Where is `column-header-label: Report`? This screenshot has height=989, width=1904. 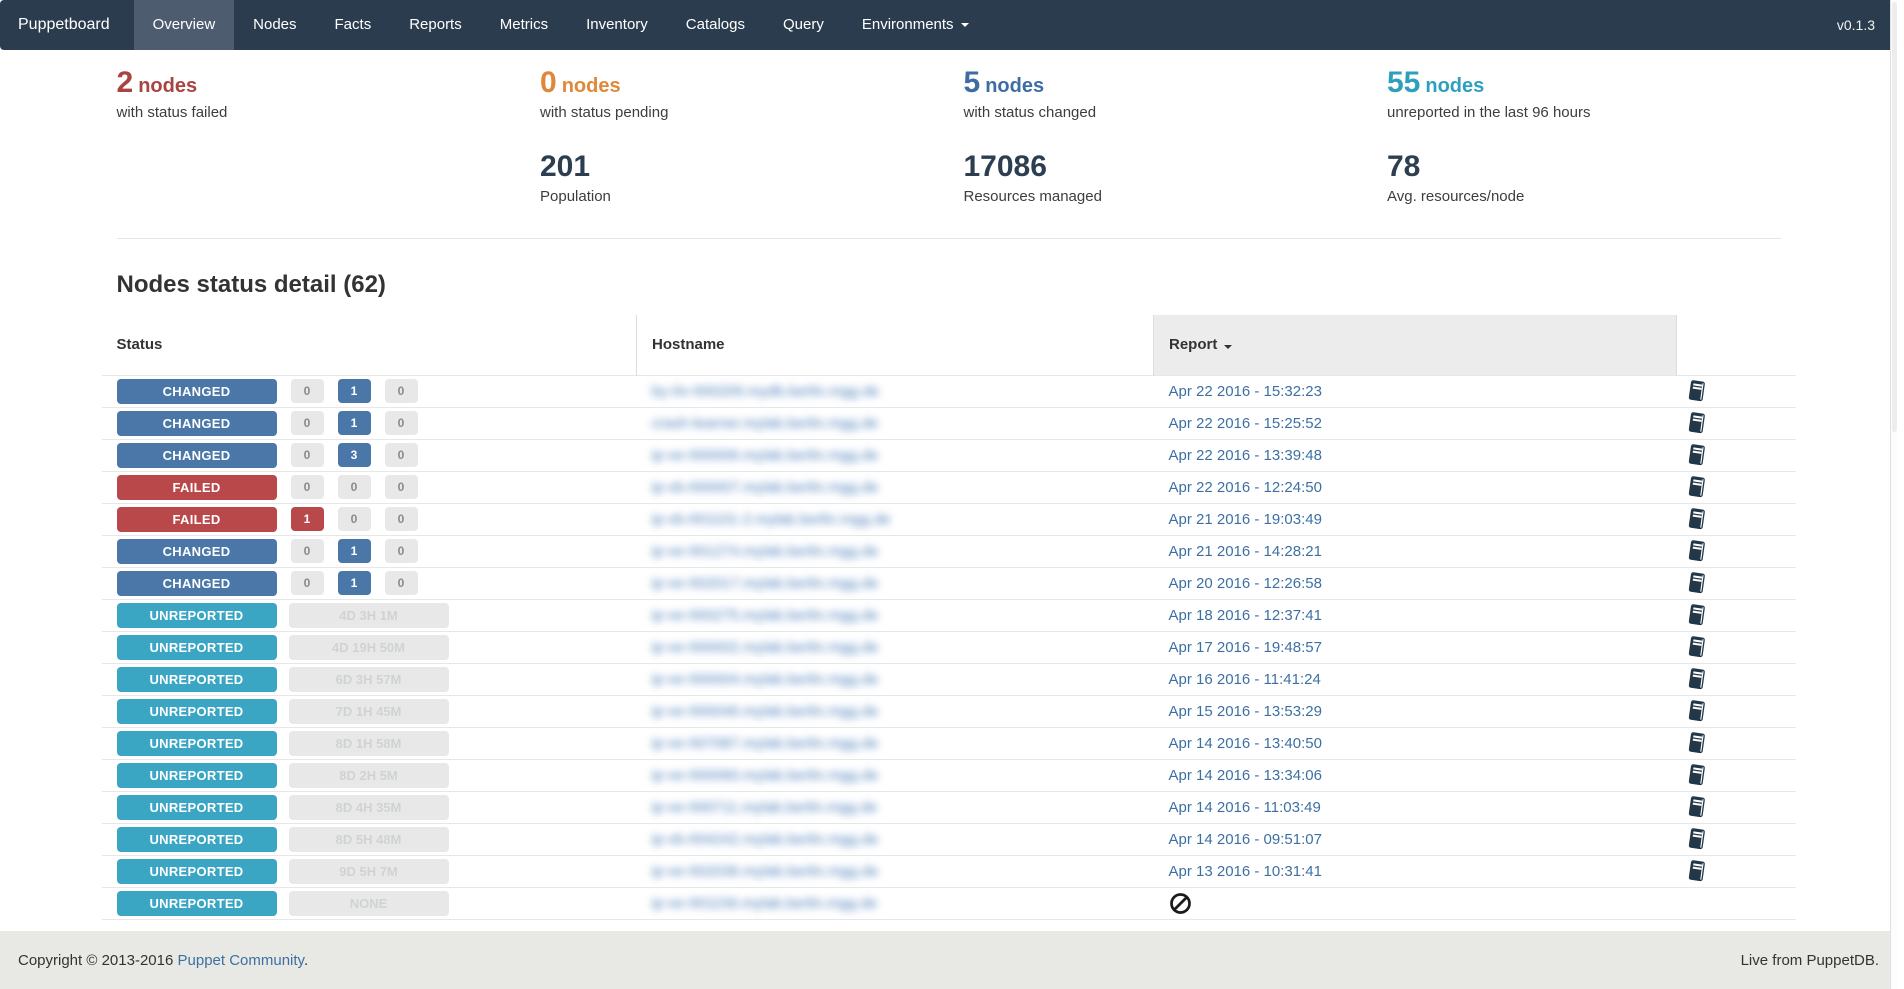 column-header-label: Report is located at coordinates (1193, 345).